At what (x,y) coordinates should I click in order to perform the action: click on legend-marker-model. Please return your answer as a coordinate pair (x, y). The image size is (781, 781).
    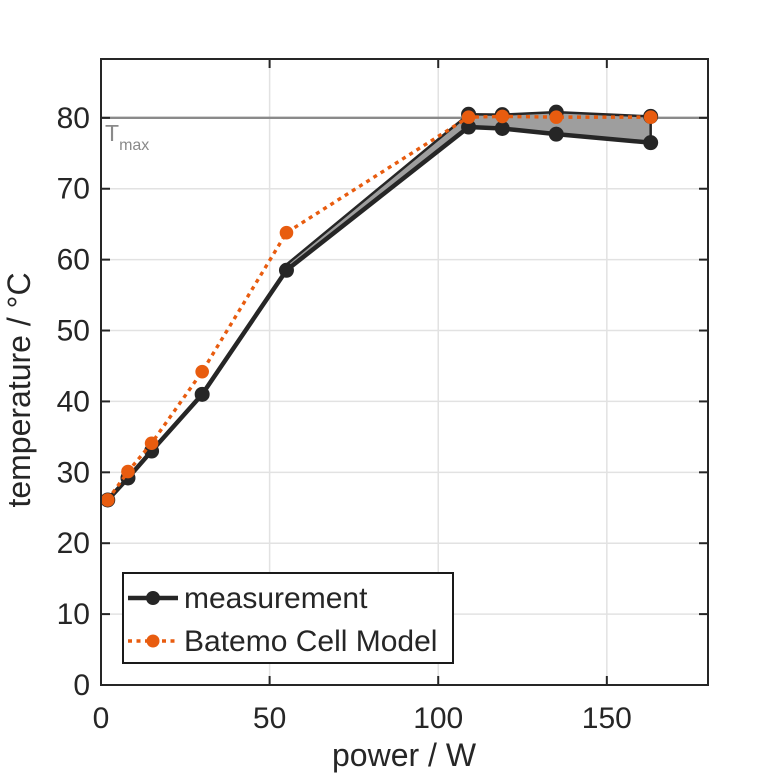
    Looking at the image, I should click on (153, 641).